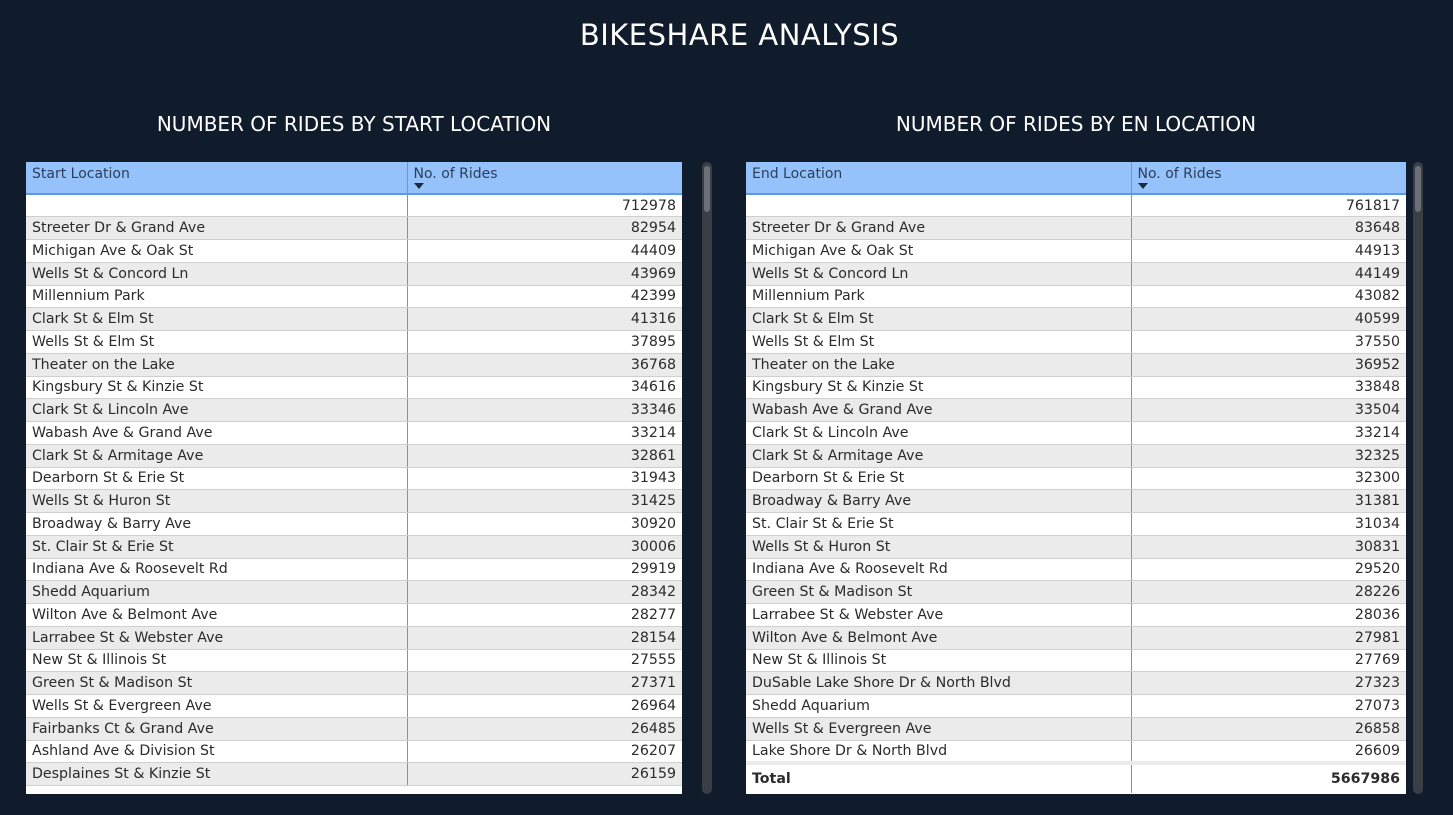 This screenshot has width=1453, height=815. Describe the element at coordinates (354, 729) in the screenshot. I see `table-row: Fairbanks Ct & Grand Ave 26485` at that location.